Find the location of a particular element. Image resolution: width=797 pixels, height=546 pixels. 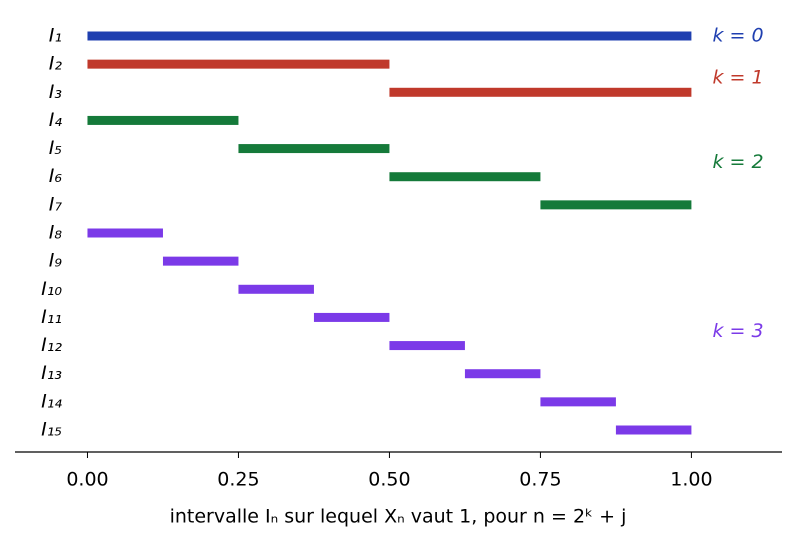

legend-label: k = 2 is located at coordinates (737, 162).